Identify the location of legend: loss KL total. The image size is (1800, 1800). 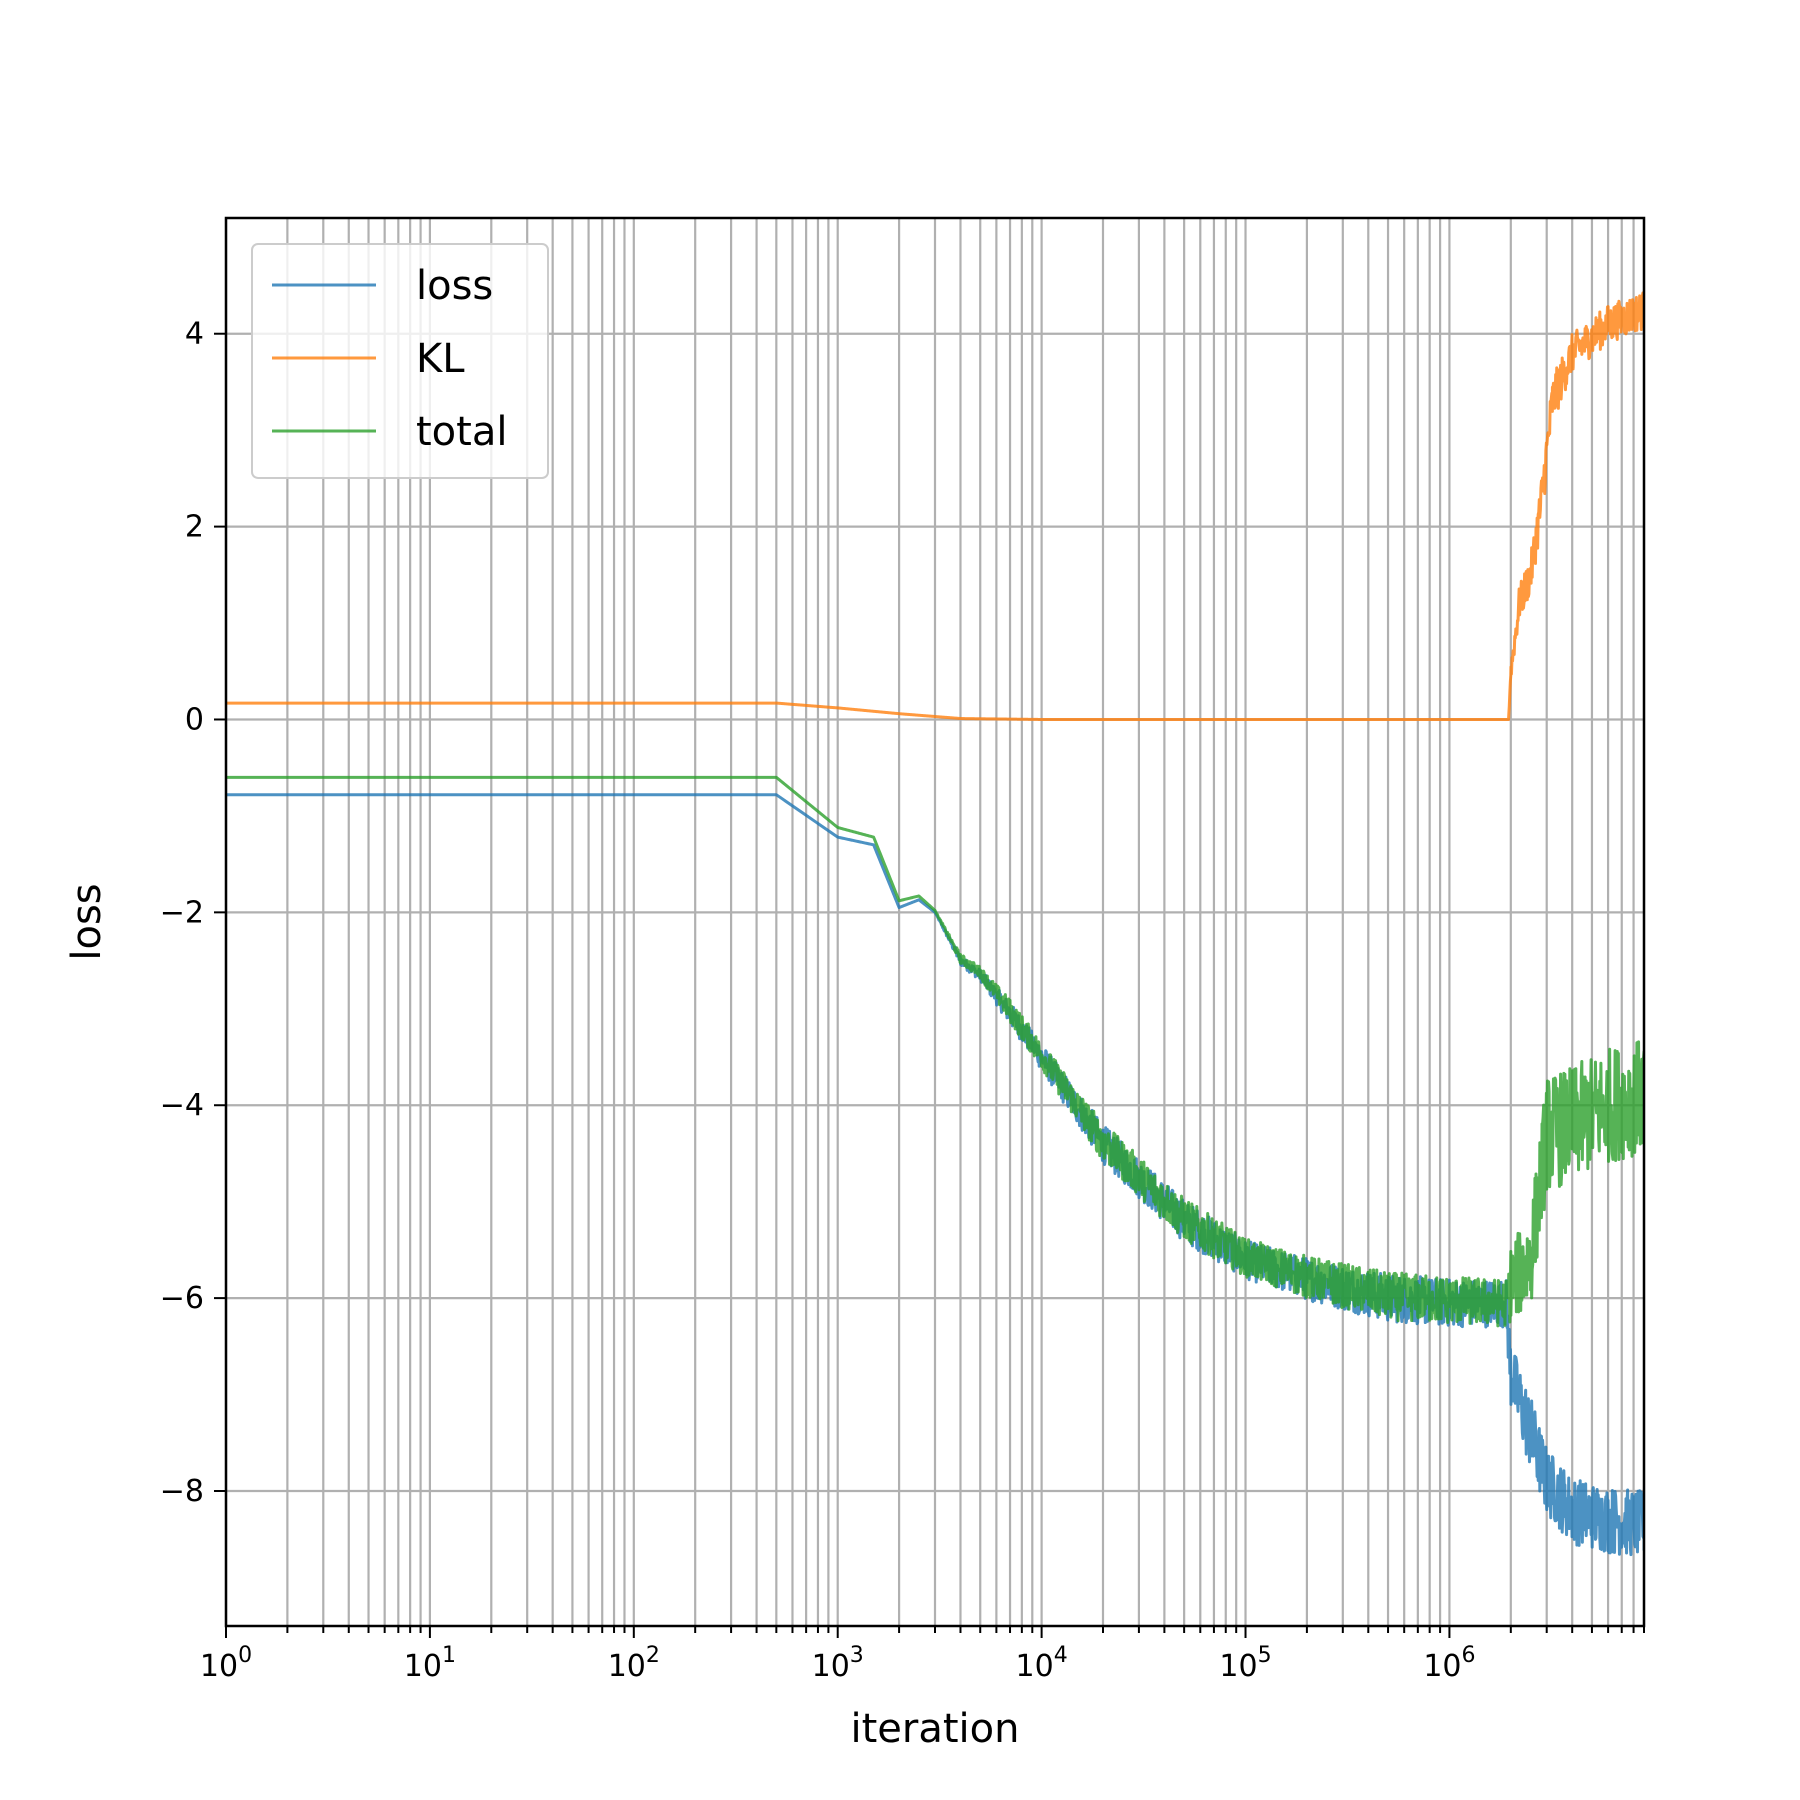
(400, 361).